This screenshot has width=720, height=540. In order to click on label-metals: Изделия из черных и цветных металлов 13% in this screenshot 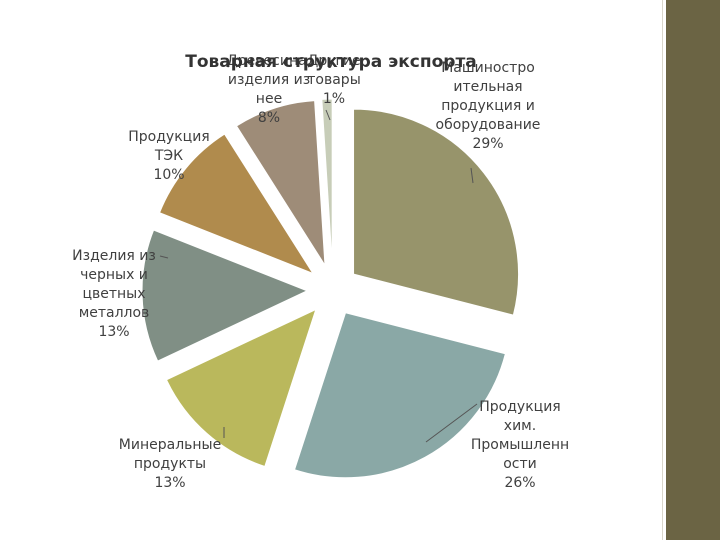, I will do `click(114, 294)`.